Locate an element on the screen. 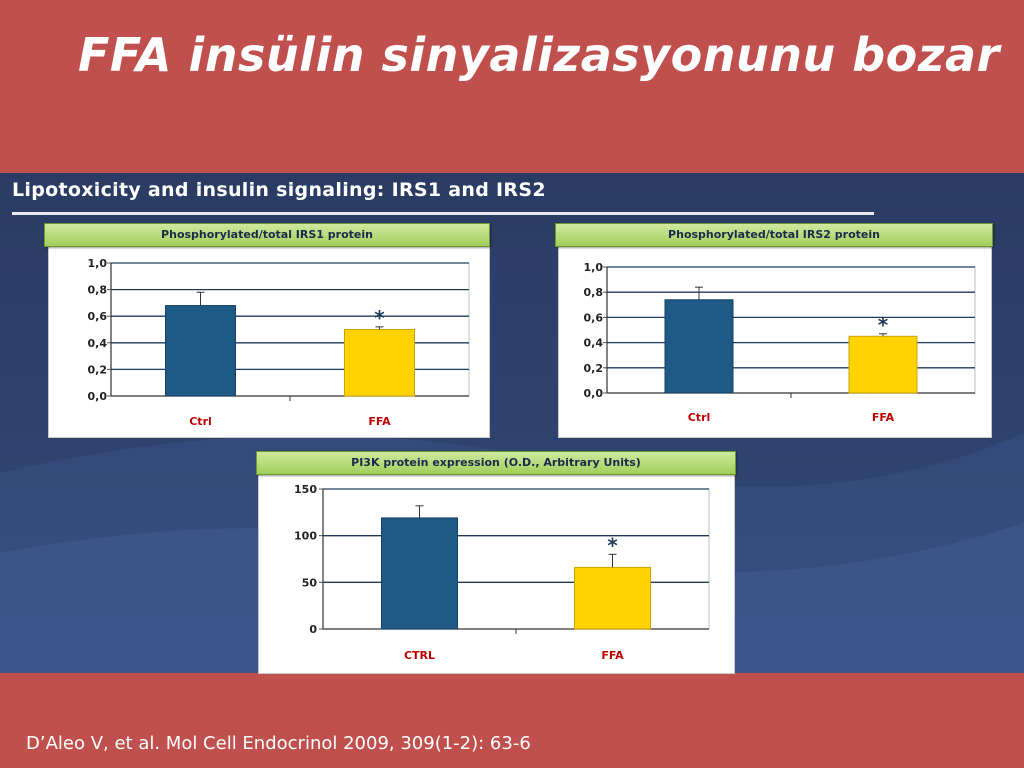 This screenshot has height=768, width=1024. irs2-chart: 1,0 0,8 0,6 0,4 0,2 0,0 Ctrl * FFA is located at coordinates (775, 342).